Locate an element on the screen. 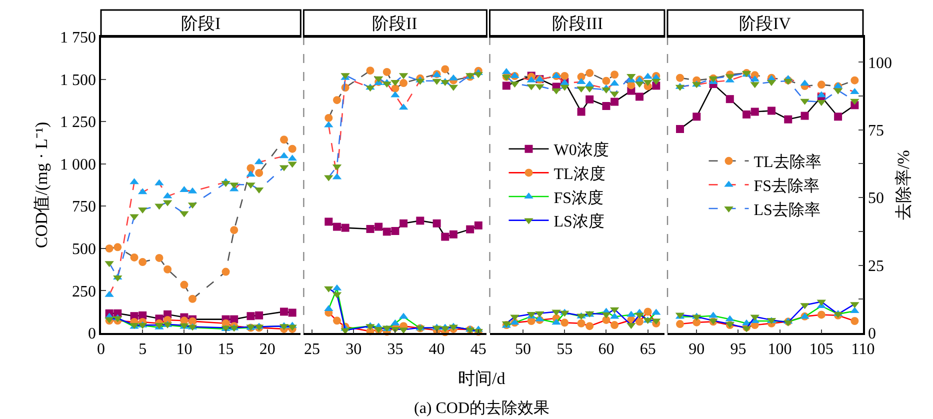 This screenshot has width=933, height=419. x-tick-label: 10 is located at coordinates (184, 349).